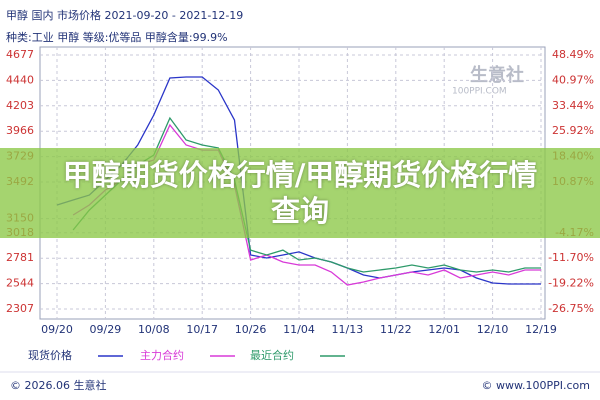 This screenshot has height=400, width=600. I want to click on legend-label: 现货价格, so click(50, 355).